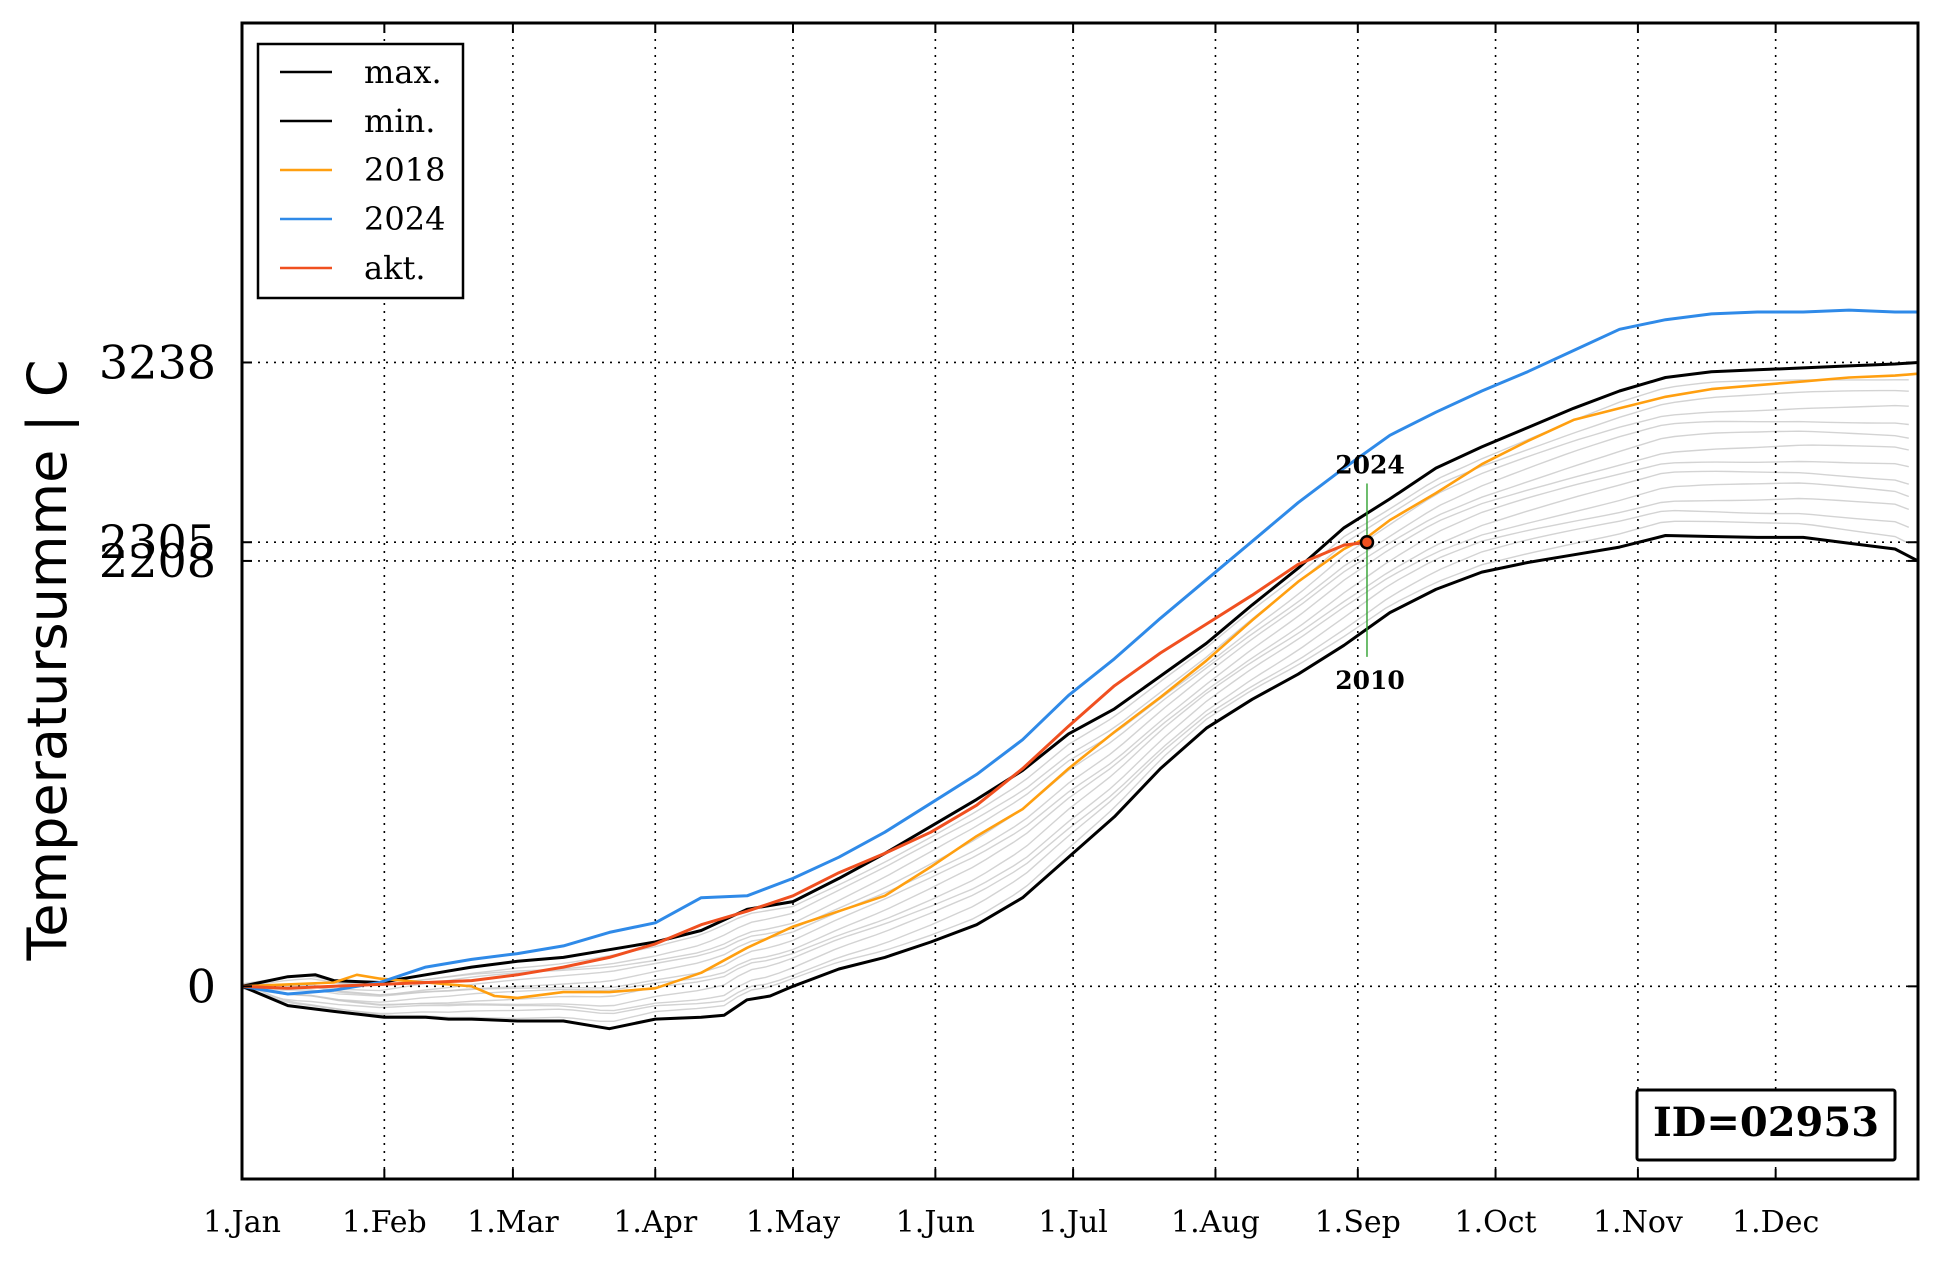  Describe the element at coordinates (157, 542) in the screenshot. I see `y-tick-label: 2305` at that location.